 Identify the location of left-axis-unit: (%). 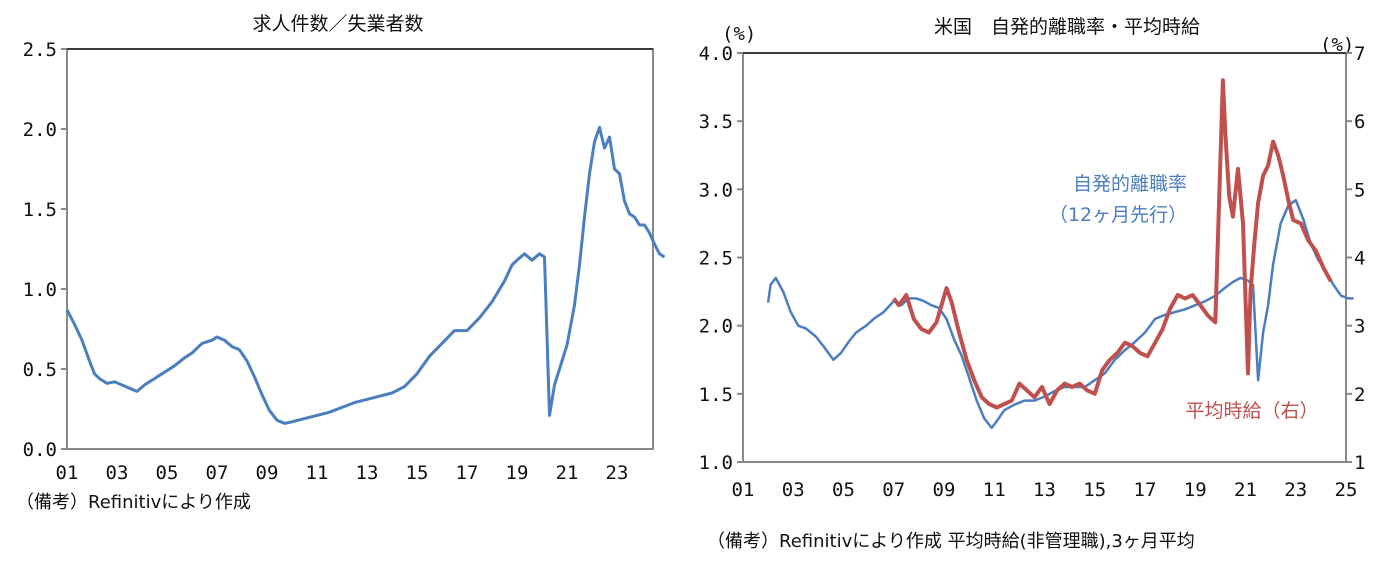
(739, 34).